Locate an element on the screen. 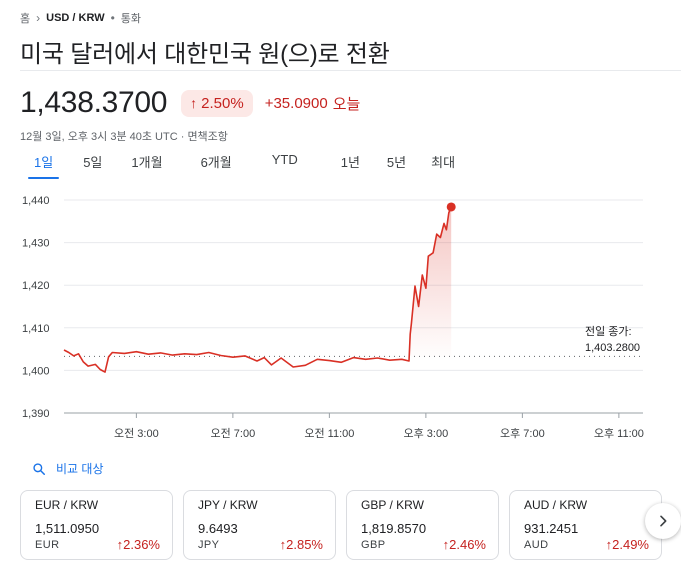 Image resolution: width=681 pixels, height=569 pixels. time-range-tabs: 1일 5일 1개월 6개월 YTD 1년 5년 최대 is located at coordinates (237, 165).